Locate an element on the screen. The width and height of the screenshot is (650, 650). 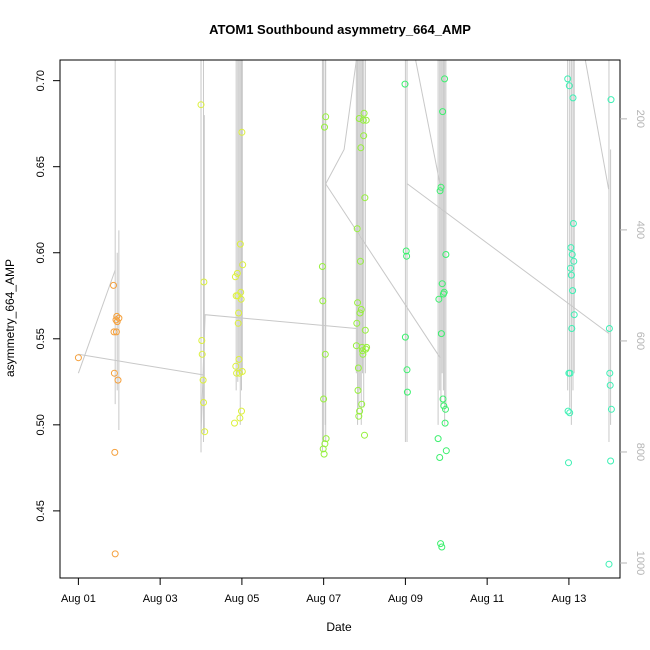
y2-tick-label: 400 is located at coordinates (640, 230).